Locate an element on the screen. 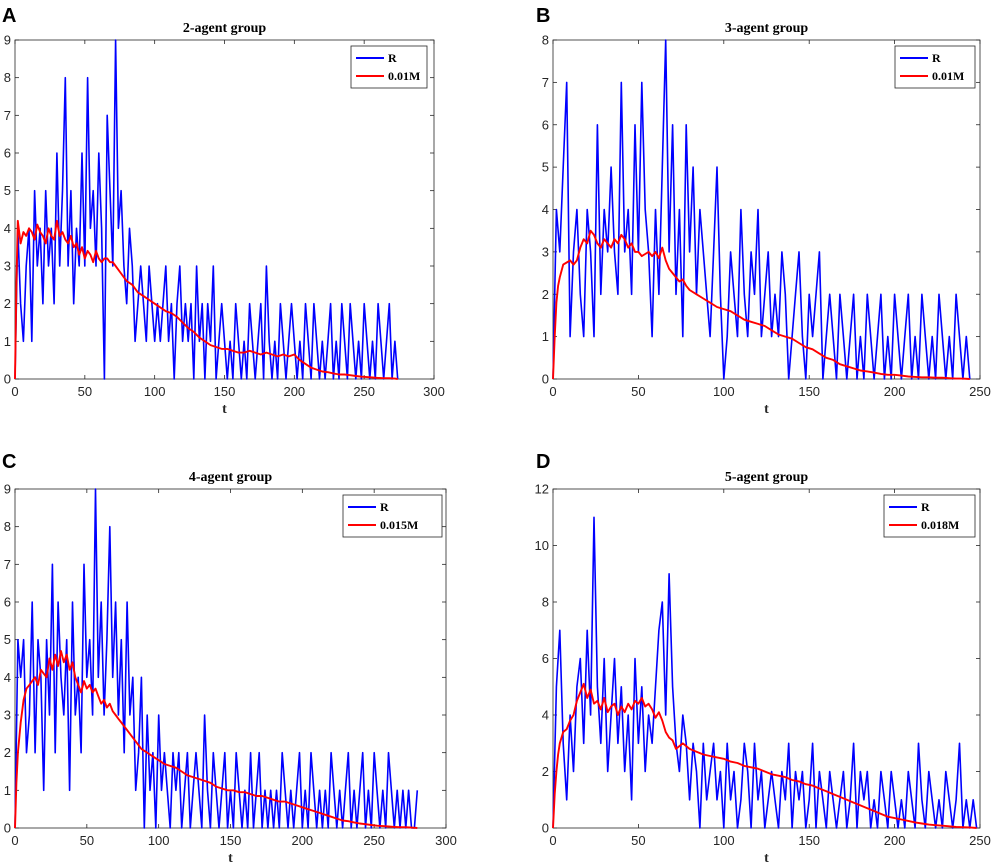 The image size is (996, 866). legend: R 0.015M is located at coordinates (392, 516).